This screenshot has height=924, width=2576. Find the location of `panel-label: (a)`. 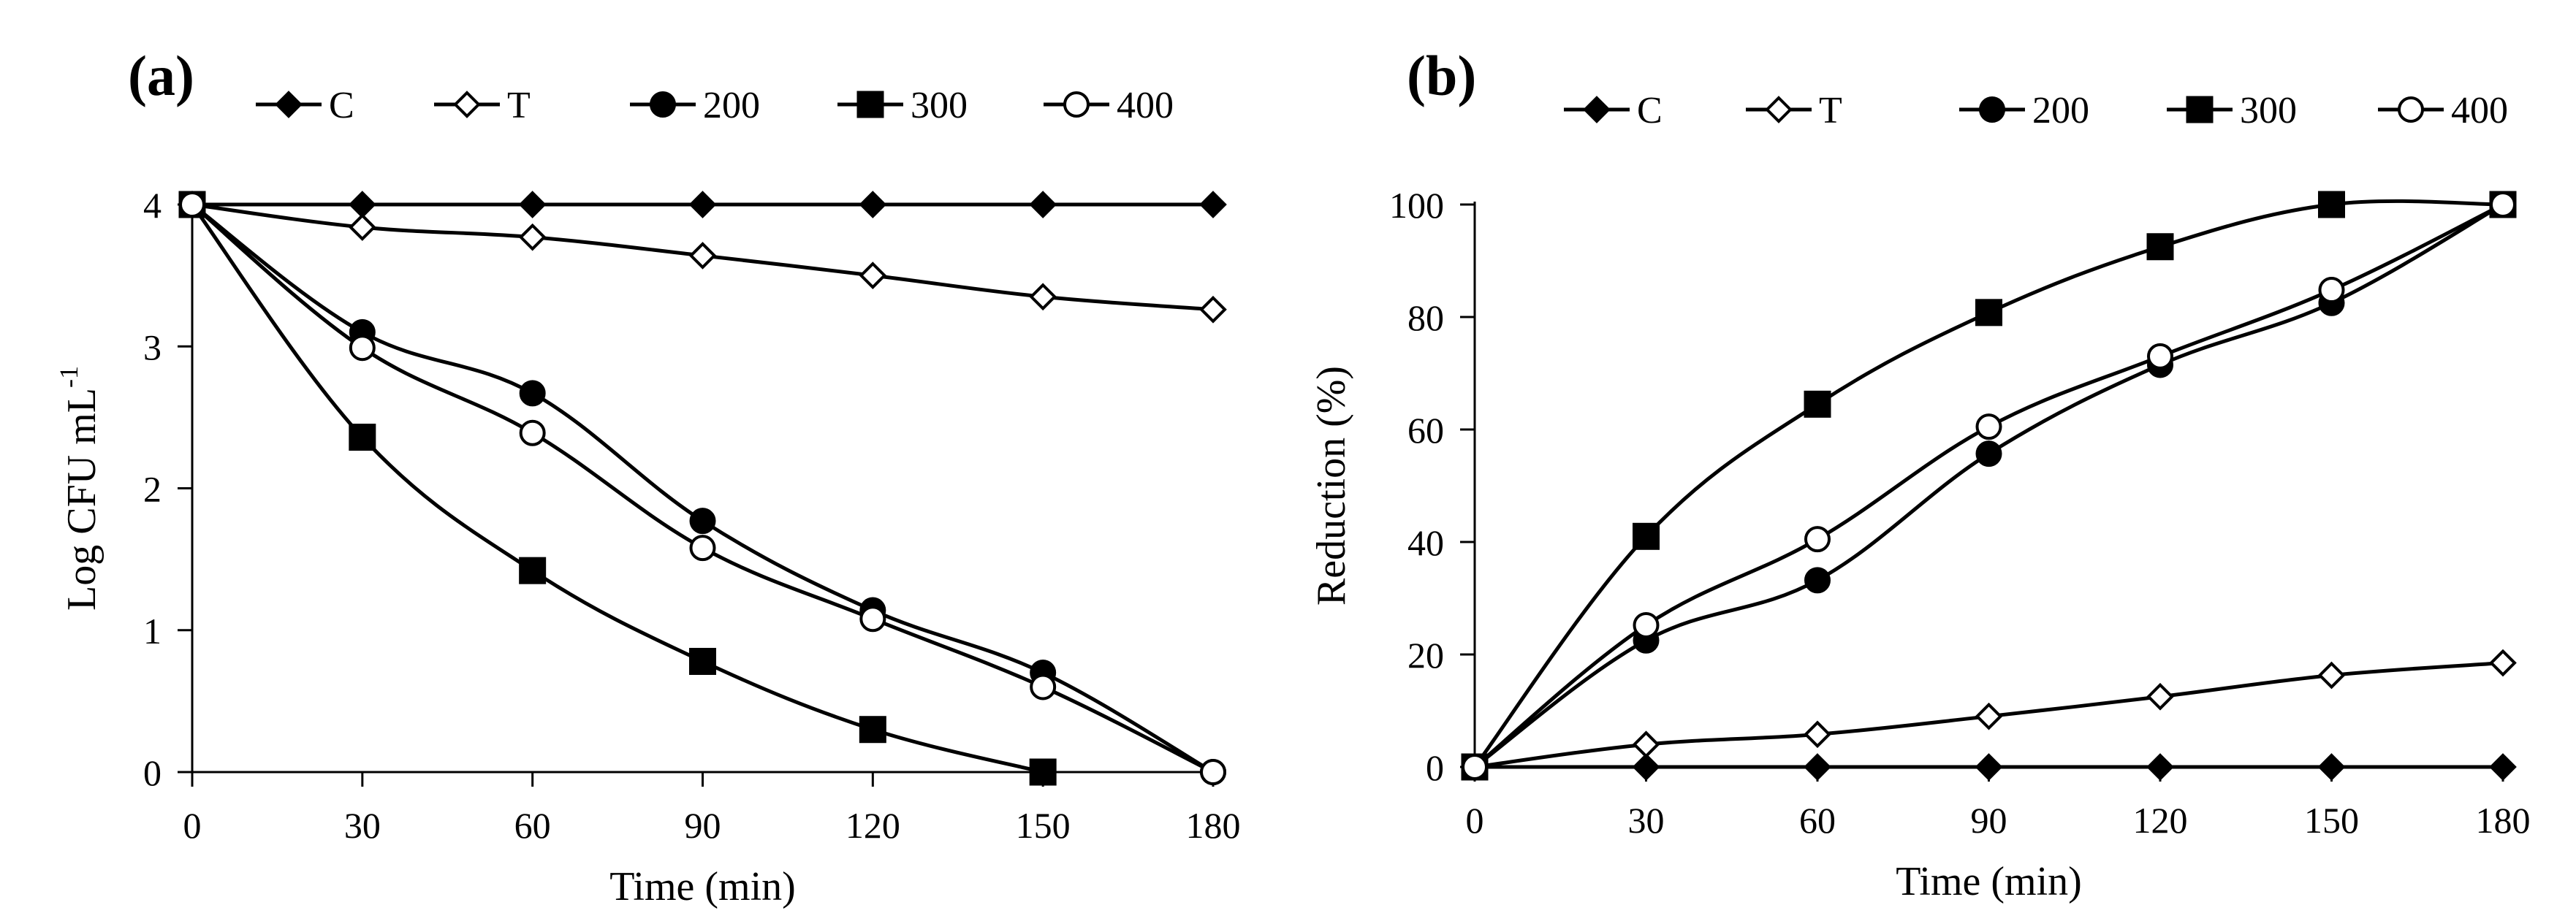

panel-label: (a) is located at coordinates (161, 75).